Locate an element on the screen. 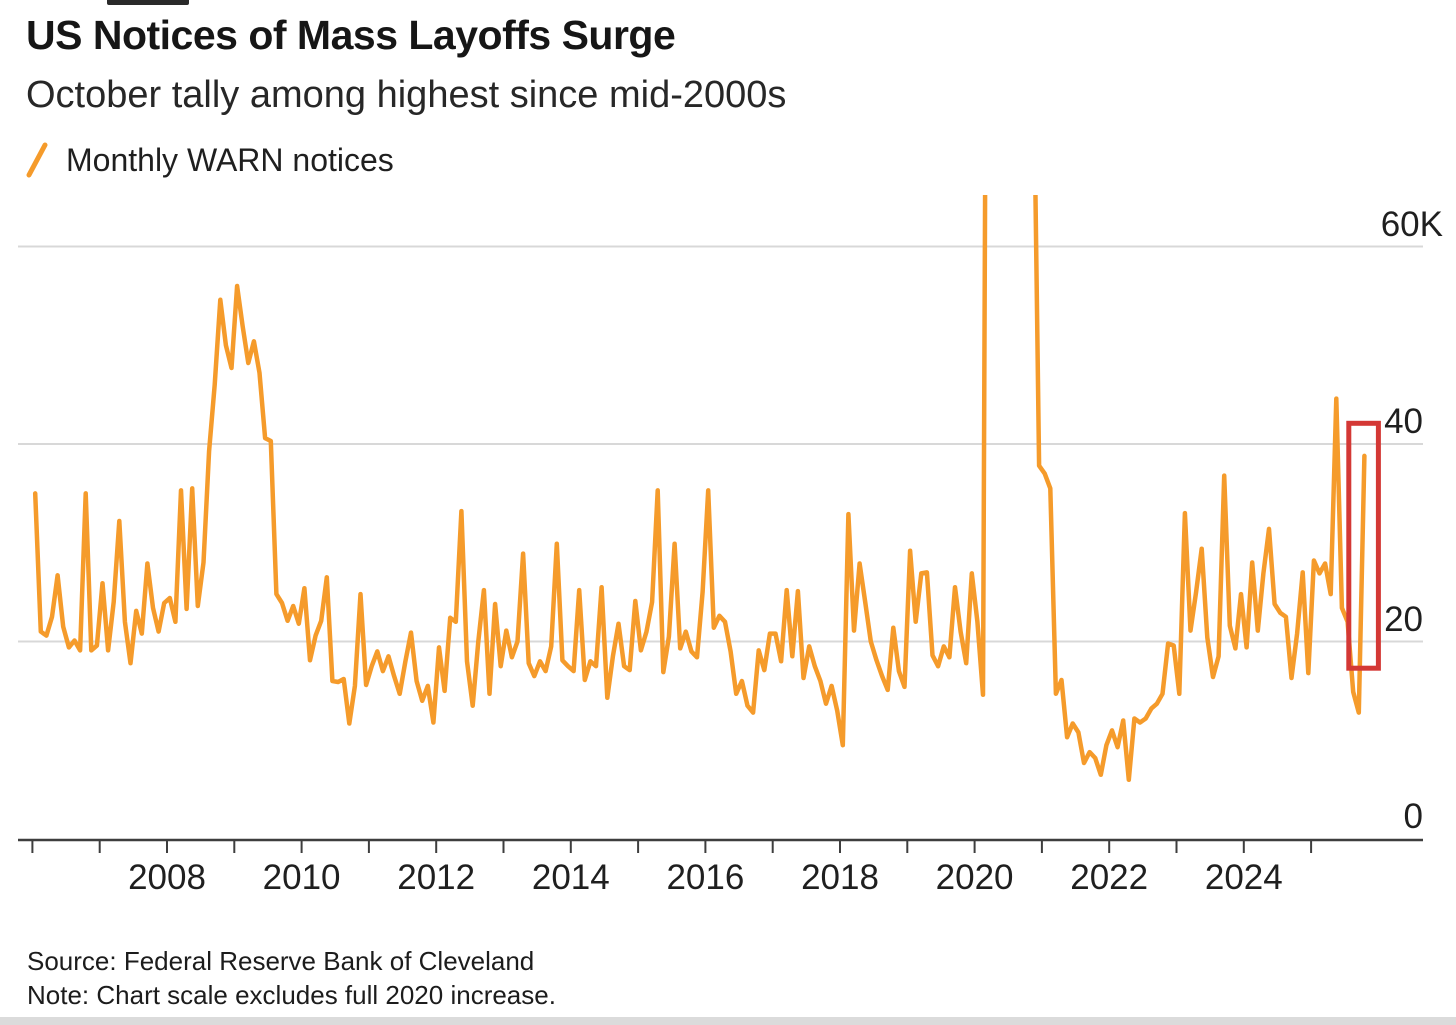 The height and width of the screenshot is (1025, 1456). cropped-text-fragment is located at coordinates (148, 2).